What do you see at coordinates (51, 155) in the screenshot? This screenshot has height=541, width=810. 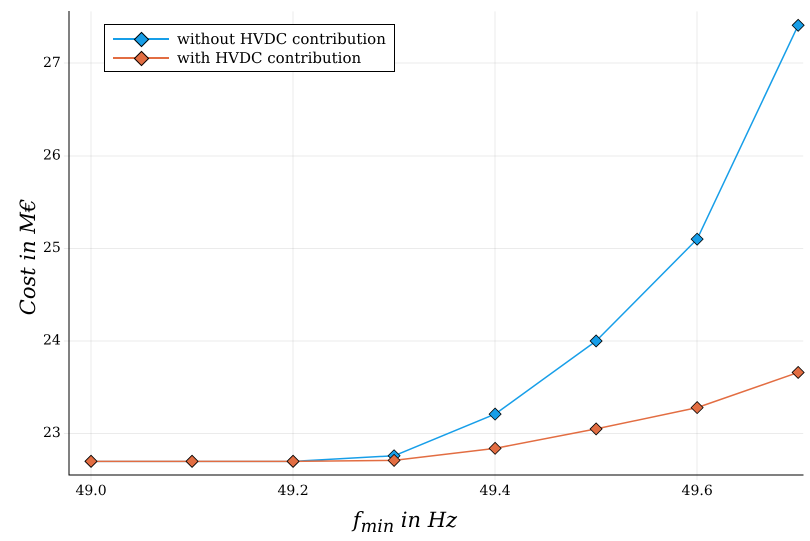 I see `y-tick-label: 26` at bounding box center [51, 155].